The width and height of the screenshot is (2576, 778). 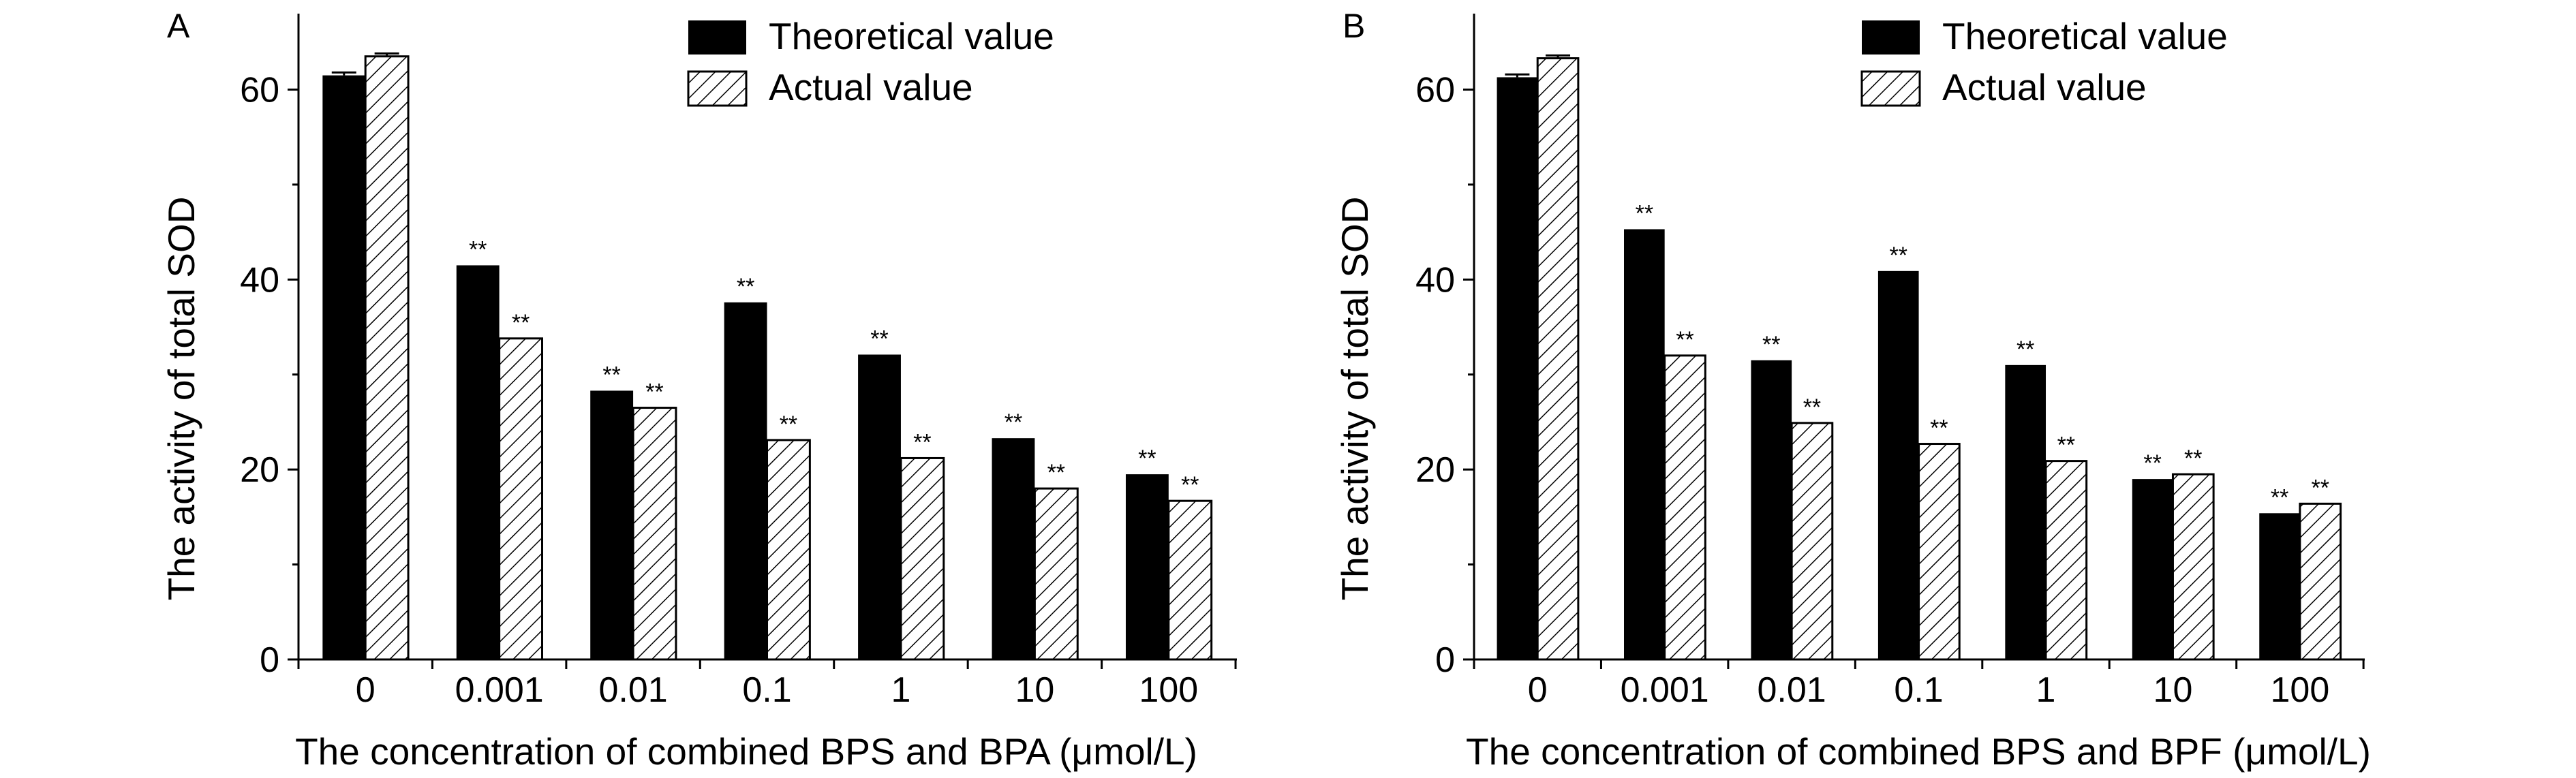 I want to click on panel-label: B, so click(x=1354, y=26).